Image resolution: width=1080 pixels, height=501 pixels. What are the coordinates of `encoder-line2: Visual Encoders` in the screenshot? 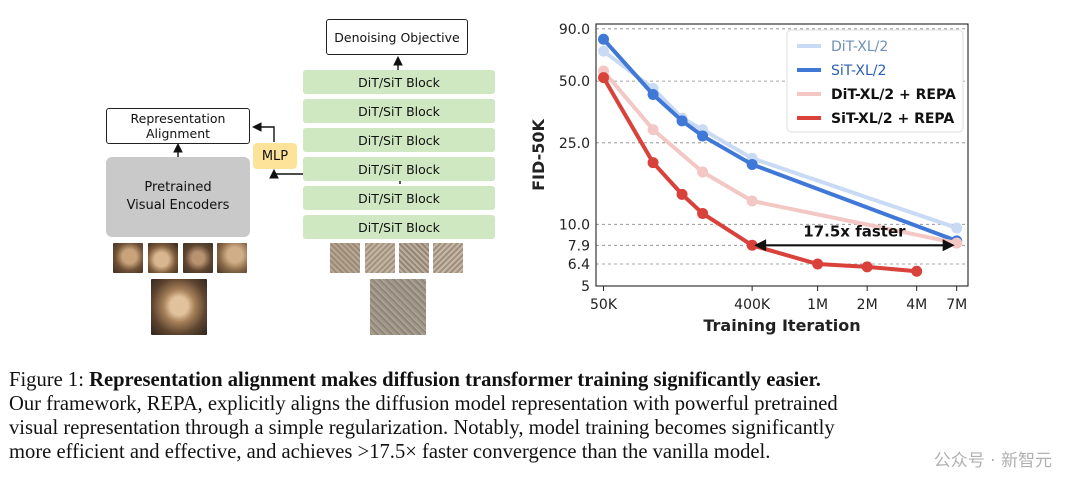 It's located at (178, 205).